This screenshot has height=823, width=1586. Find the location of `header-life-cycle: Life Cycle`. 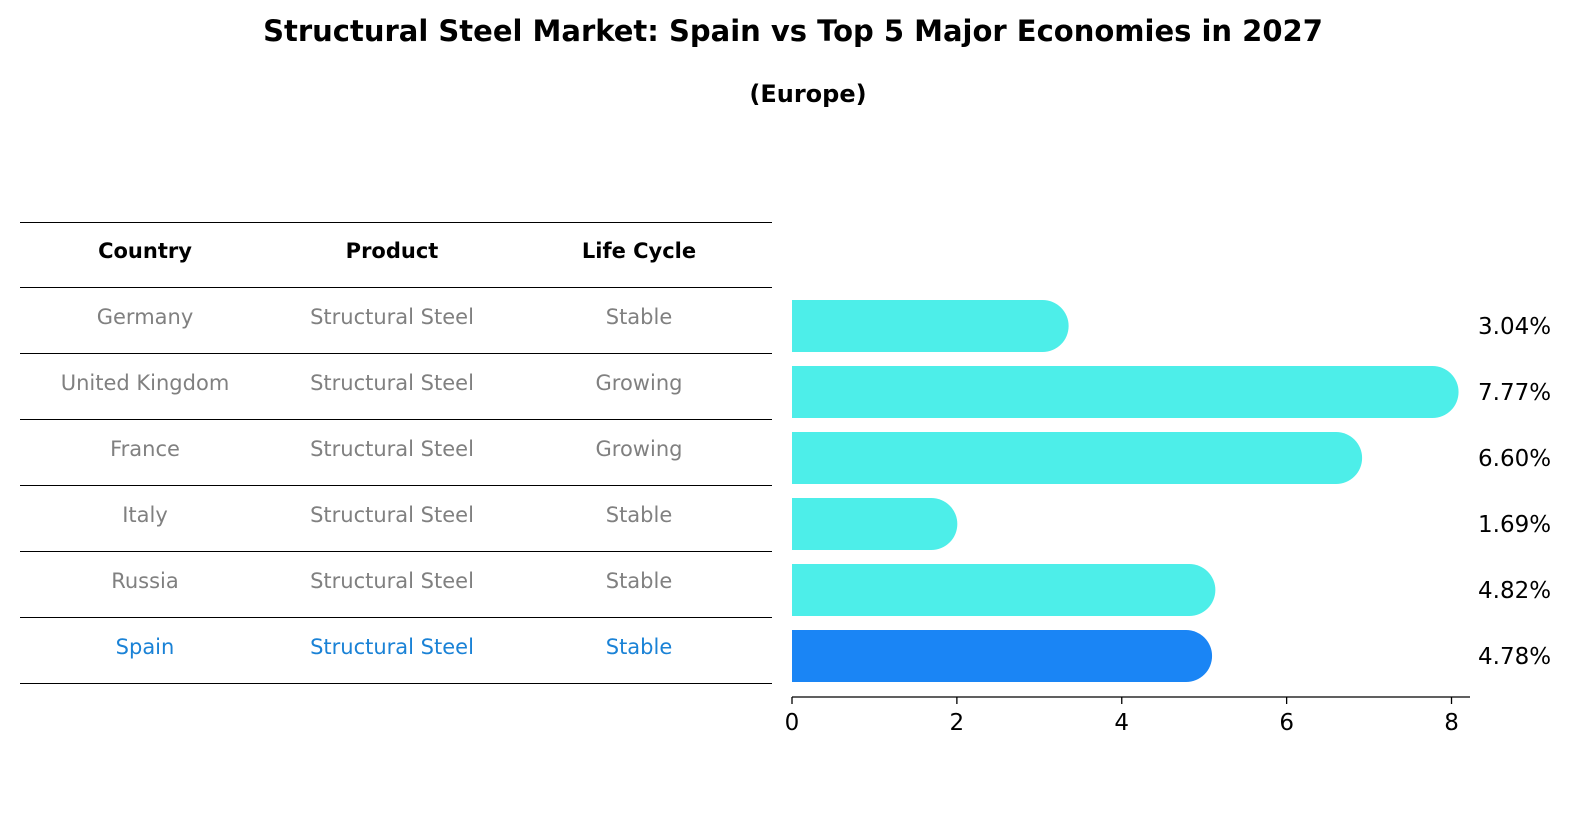

header-life-cycle: Life Cycle is located at coordinates (639, 251).